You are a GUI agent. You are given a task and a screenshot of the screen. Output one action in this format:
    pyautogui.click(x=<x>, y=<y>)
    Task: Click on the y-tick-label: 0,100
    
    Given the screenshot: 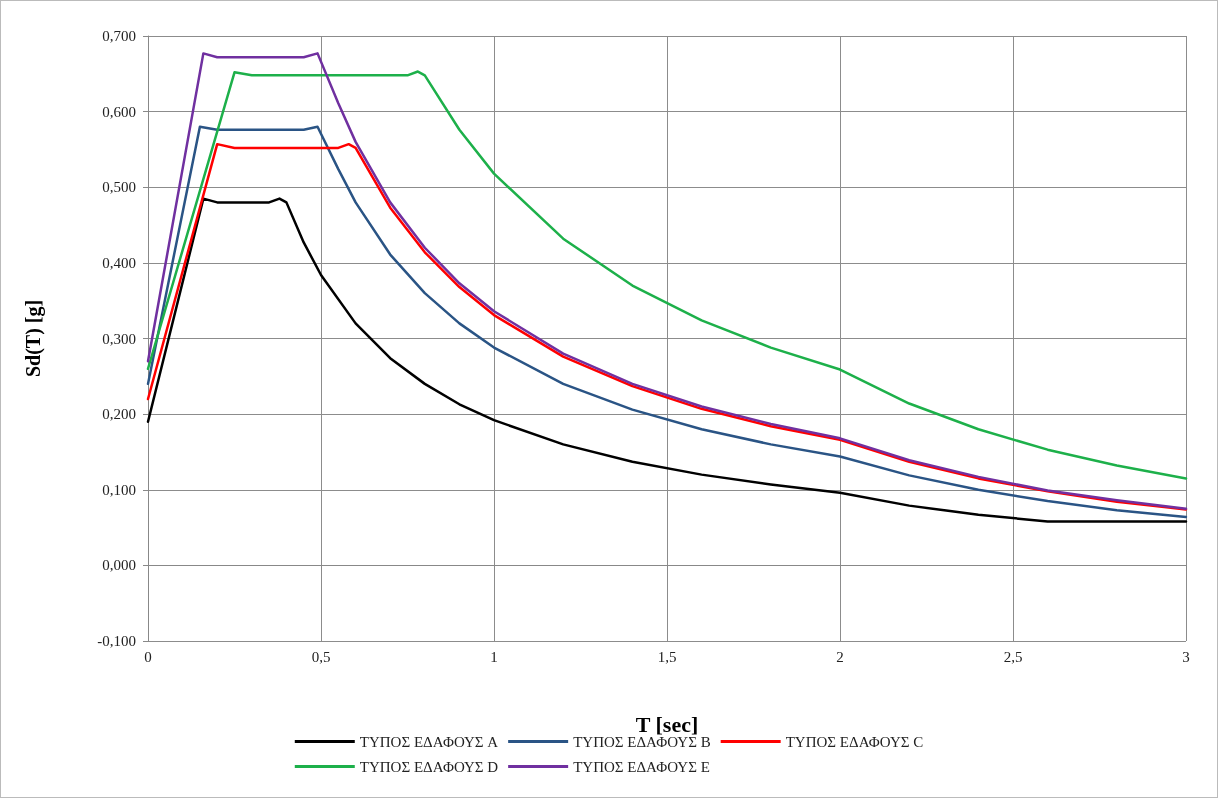 What is the action you would take?
    pyautogui.click(x=119, y=489)
    